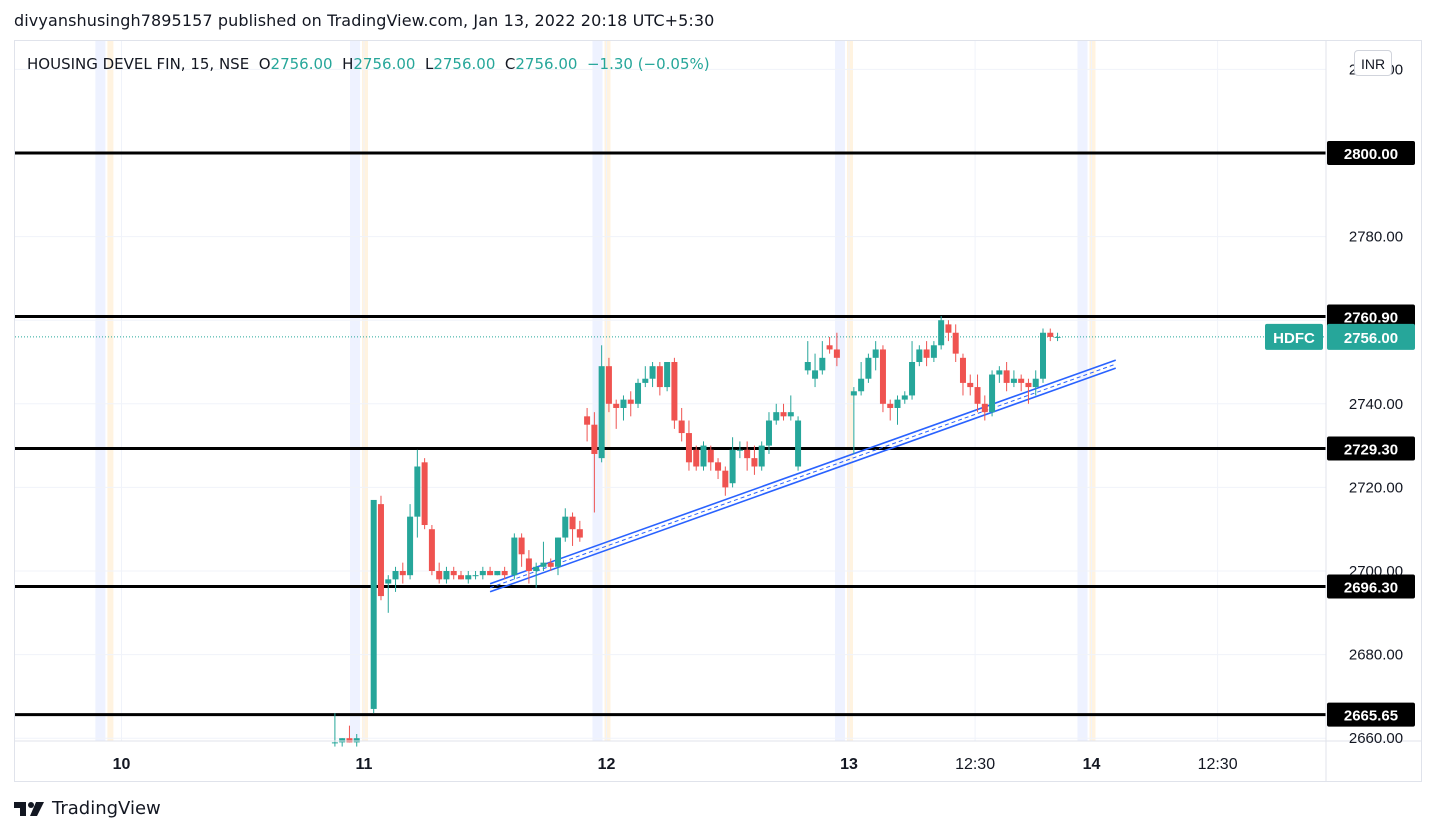 Image resolution: width=1437 pixels, height=836 pixels. Describe the element at coordinates (138, 64) in the screenshot. I see `legend-symbol: HOUSING DEVEL FIN, 15, NSE` at that location.